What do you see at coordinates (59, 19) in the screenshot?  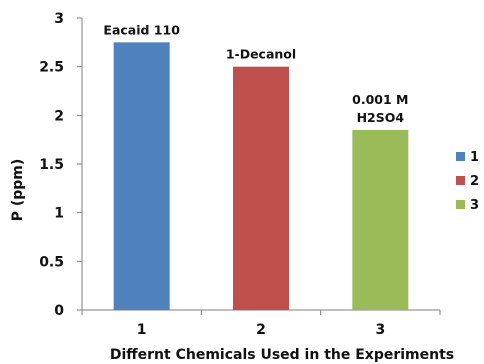 I see `y-tick-label: 3` at bounding box center [59, 19].